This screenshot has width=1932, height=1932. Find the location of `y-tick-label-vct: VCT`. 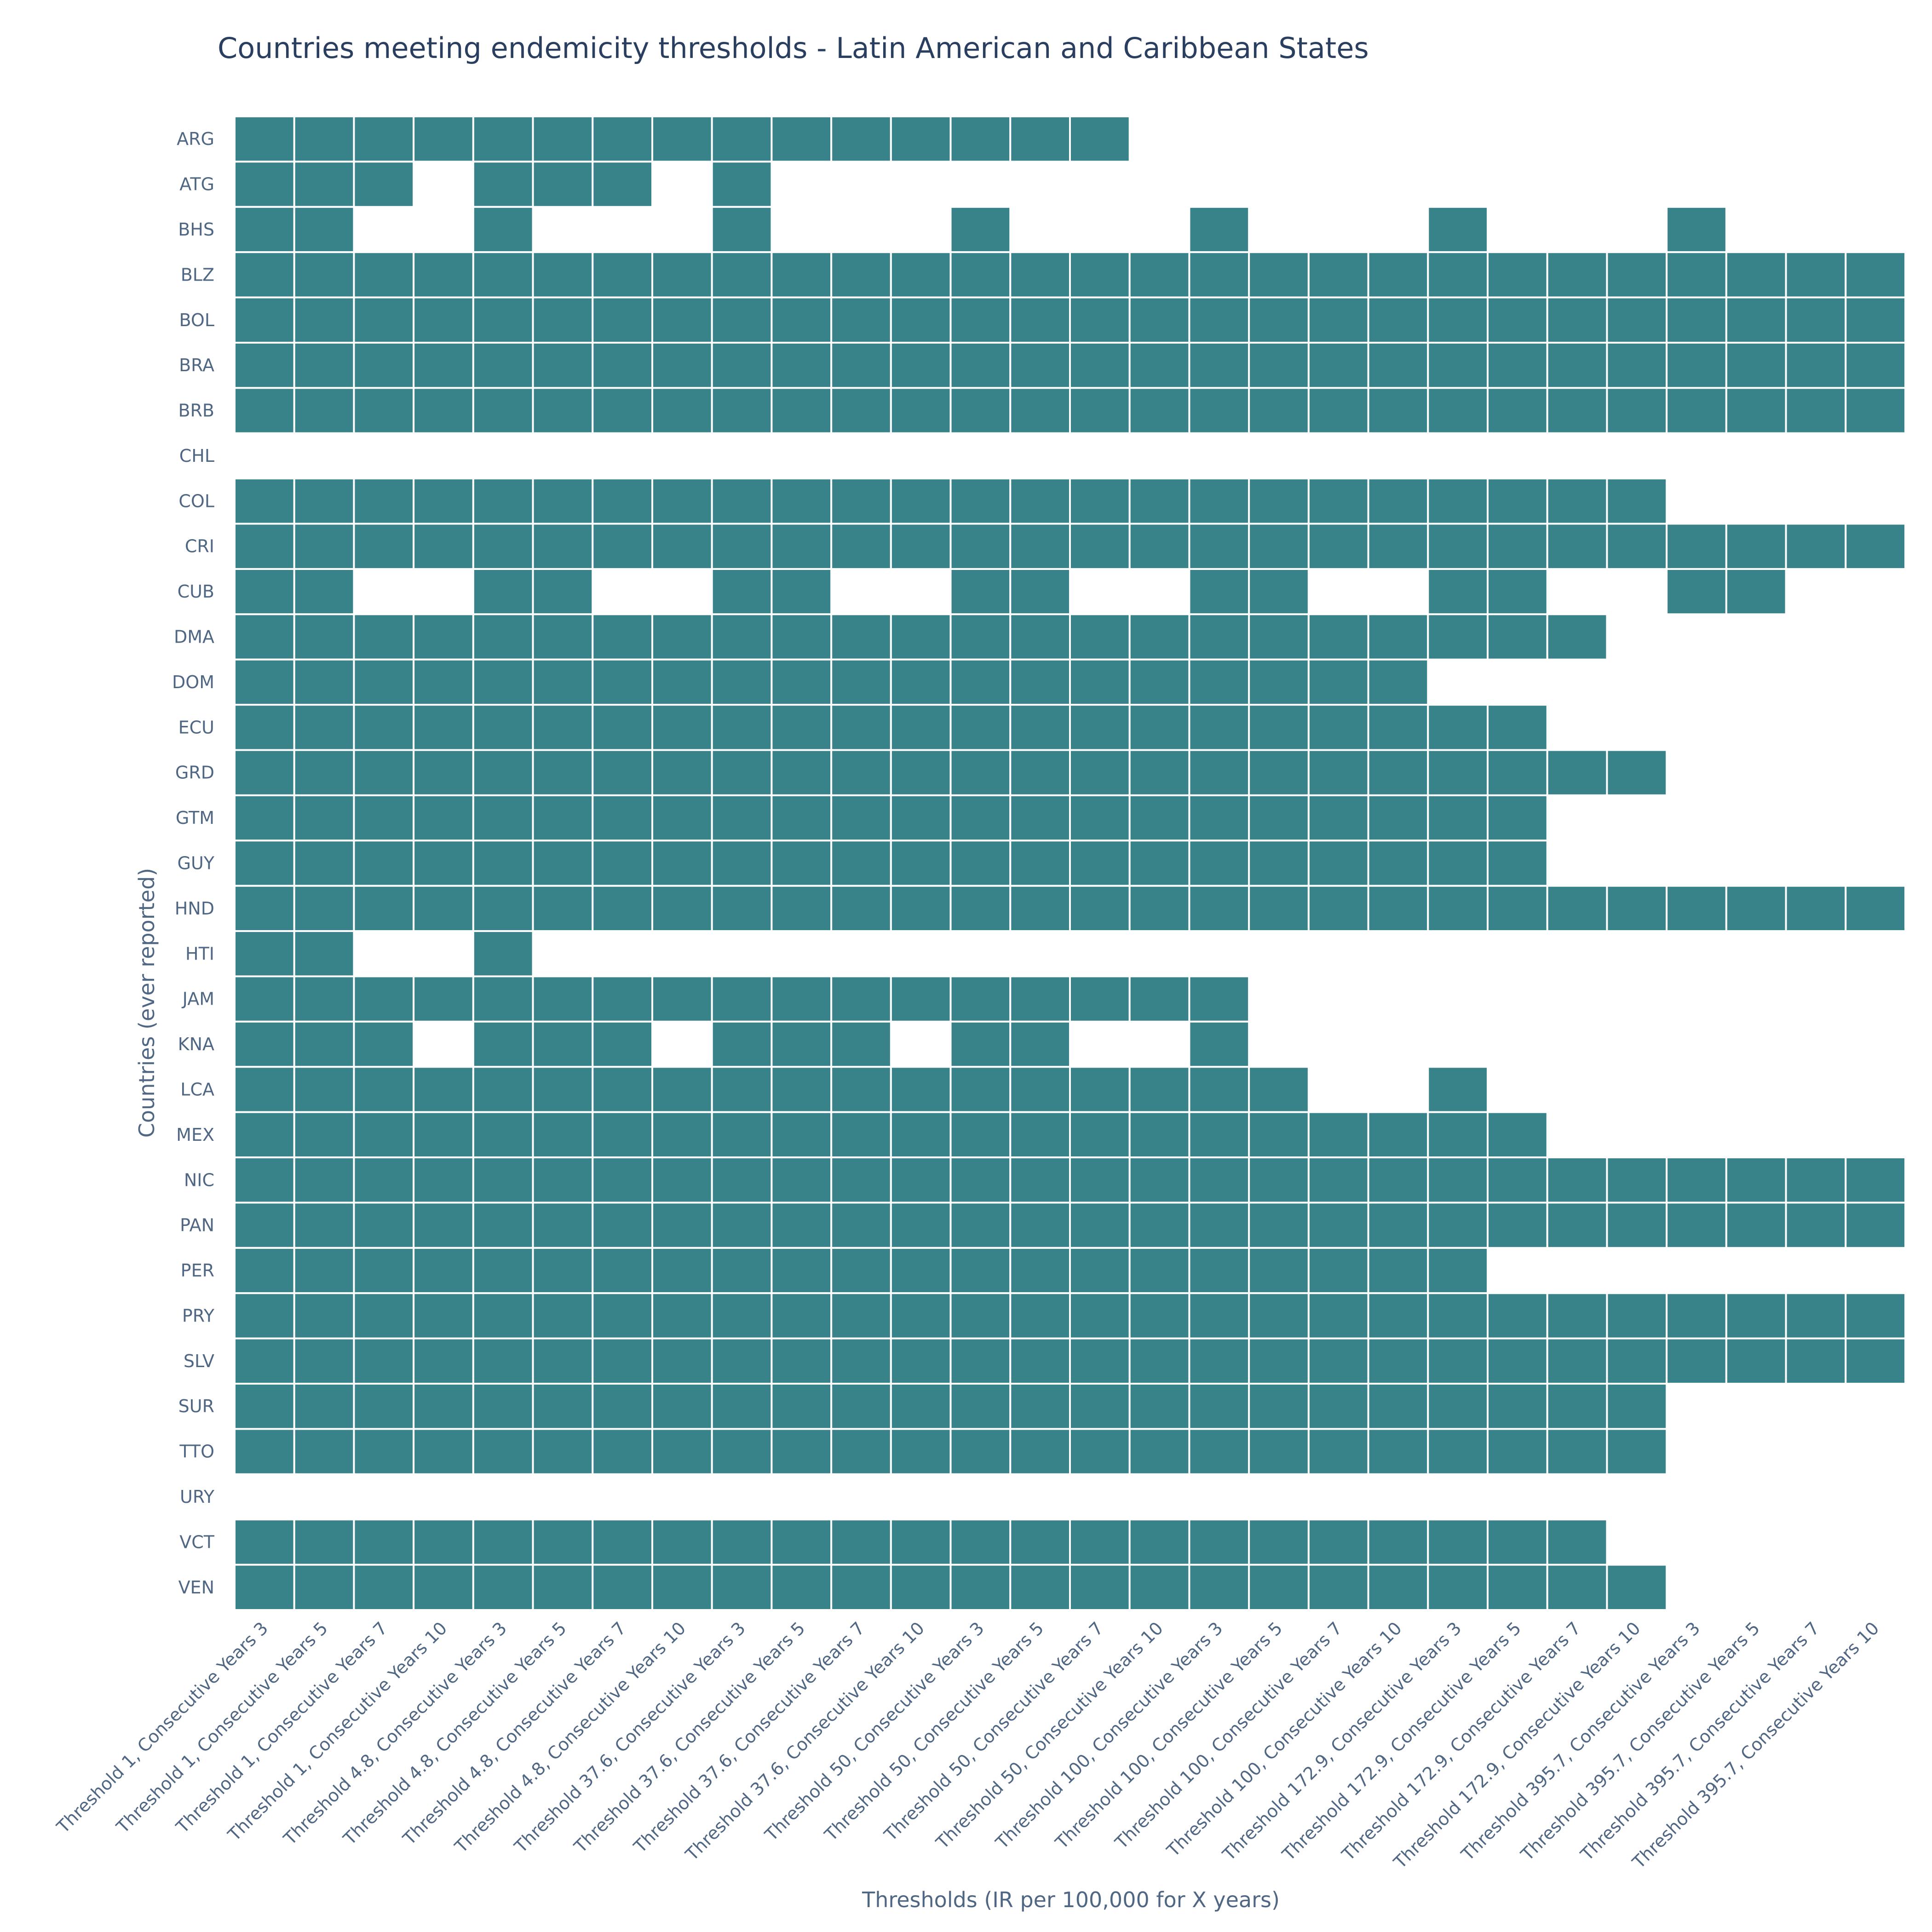

y-tick-label-vct: VCT is located at coordinates (197, 1542).